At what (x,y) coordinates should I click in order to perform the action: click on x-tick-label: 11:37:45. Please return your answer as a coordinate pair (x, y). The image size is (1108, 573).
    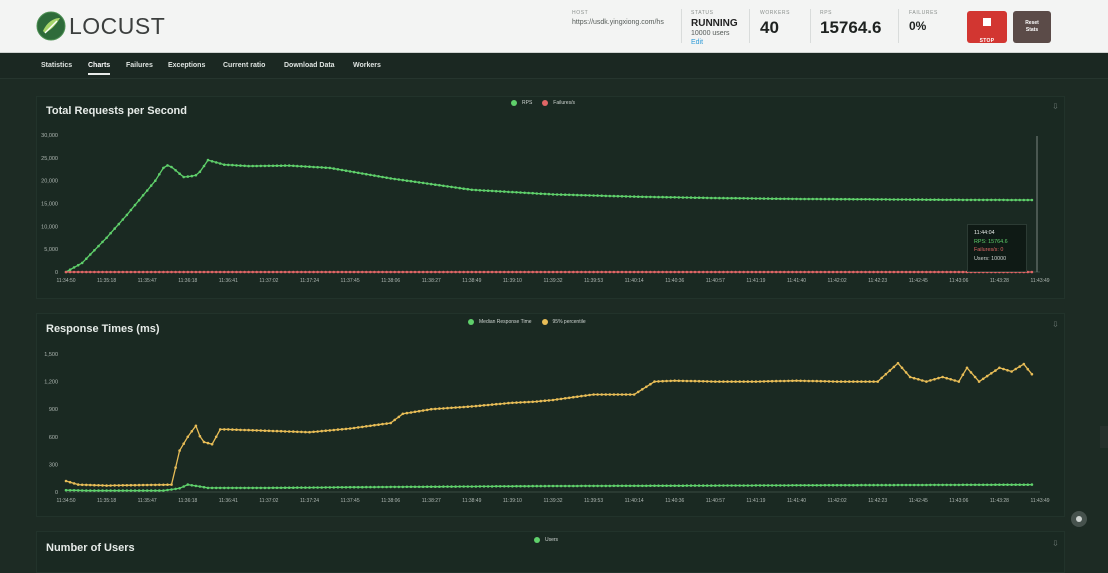
    Looking at the image, I should click on (350, 281).